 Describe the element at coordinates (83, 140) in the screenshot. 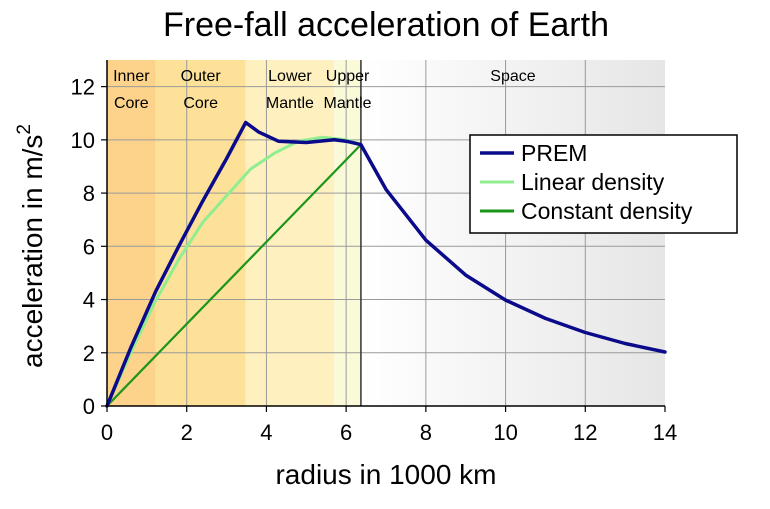

I see `y-tick-label: 10` at that location.